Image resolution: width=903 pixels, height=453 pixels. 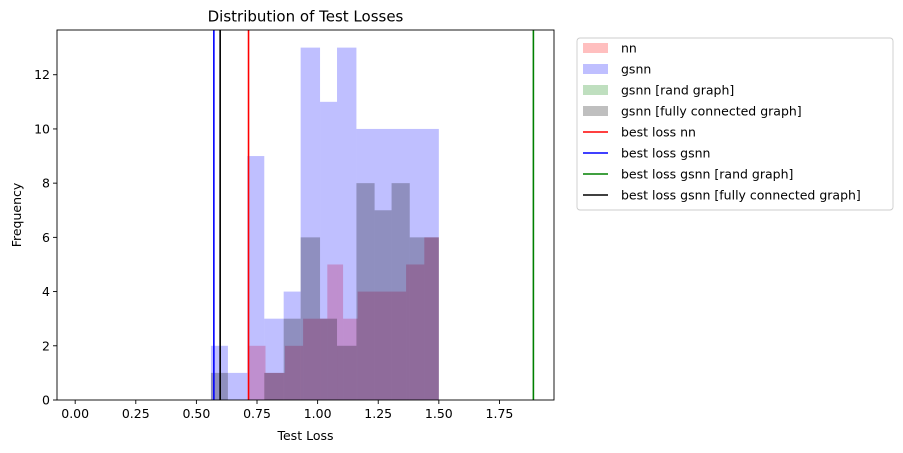 I want to click on x-tick-label: 0.75, so click(x=257, y=413).